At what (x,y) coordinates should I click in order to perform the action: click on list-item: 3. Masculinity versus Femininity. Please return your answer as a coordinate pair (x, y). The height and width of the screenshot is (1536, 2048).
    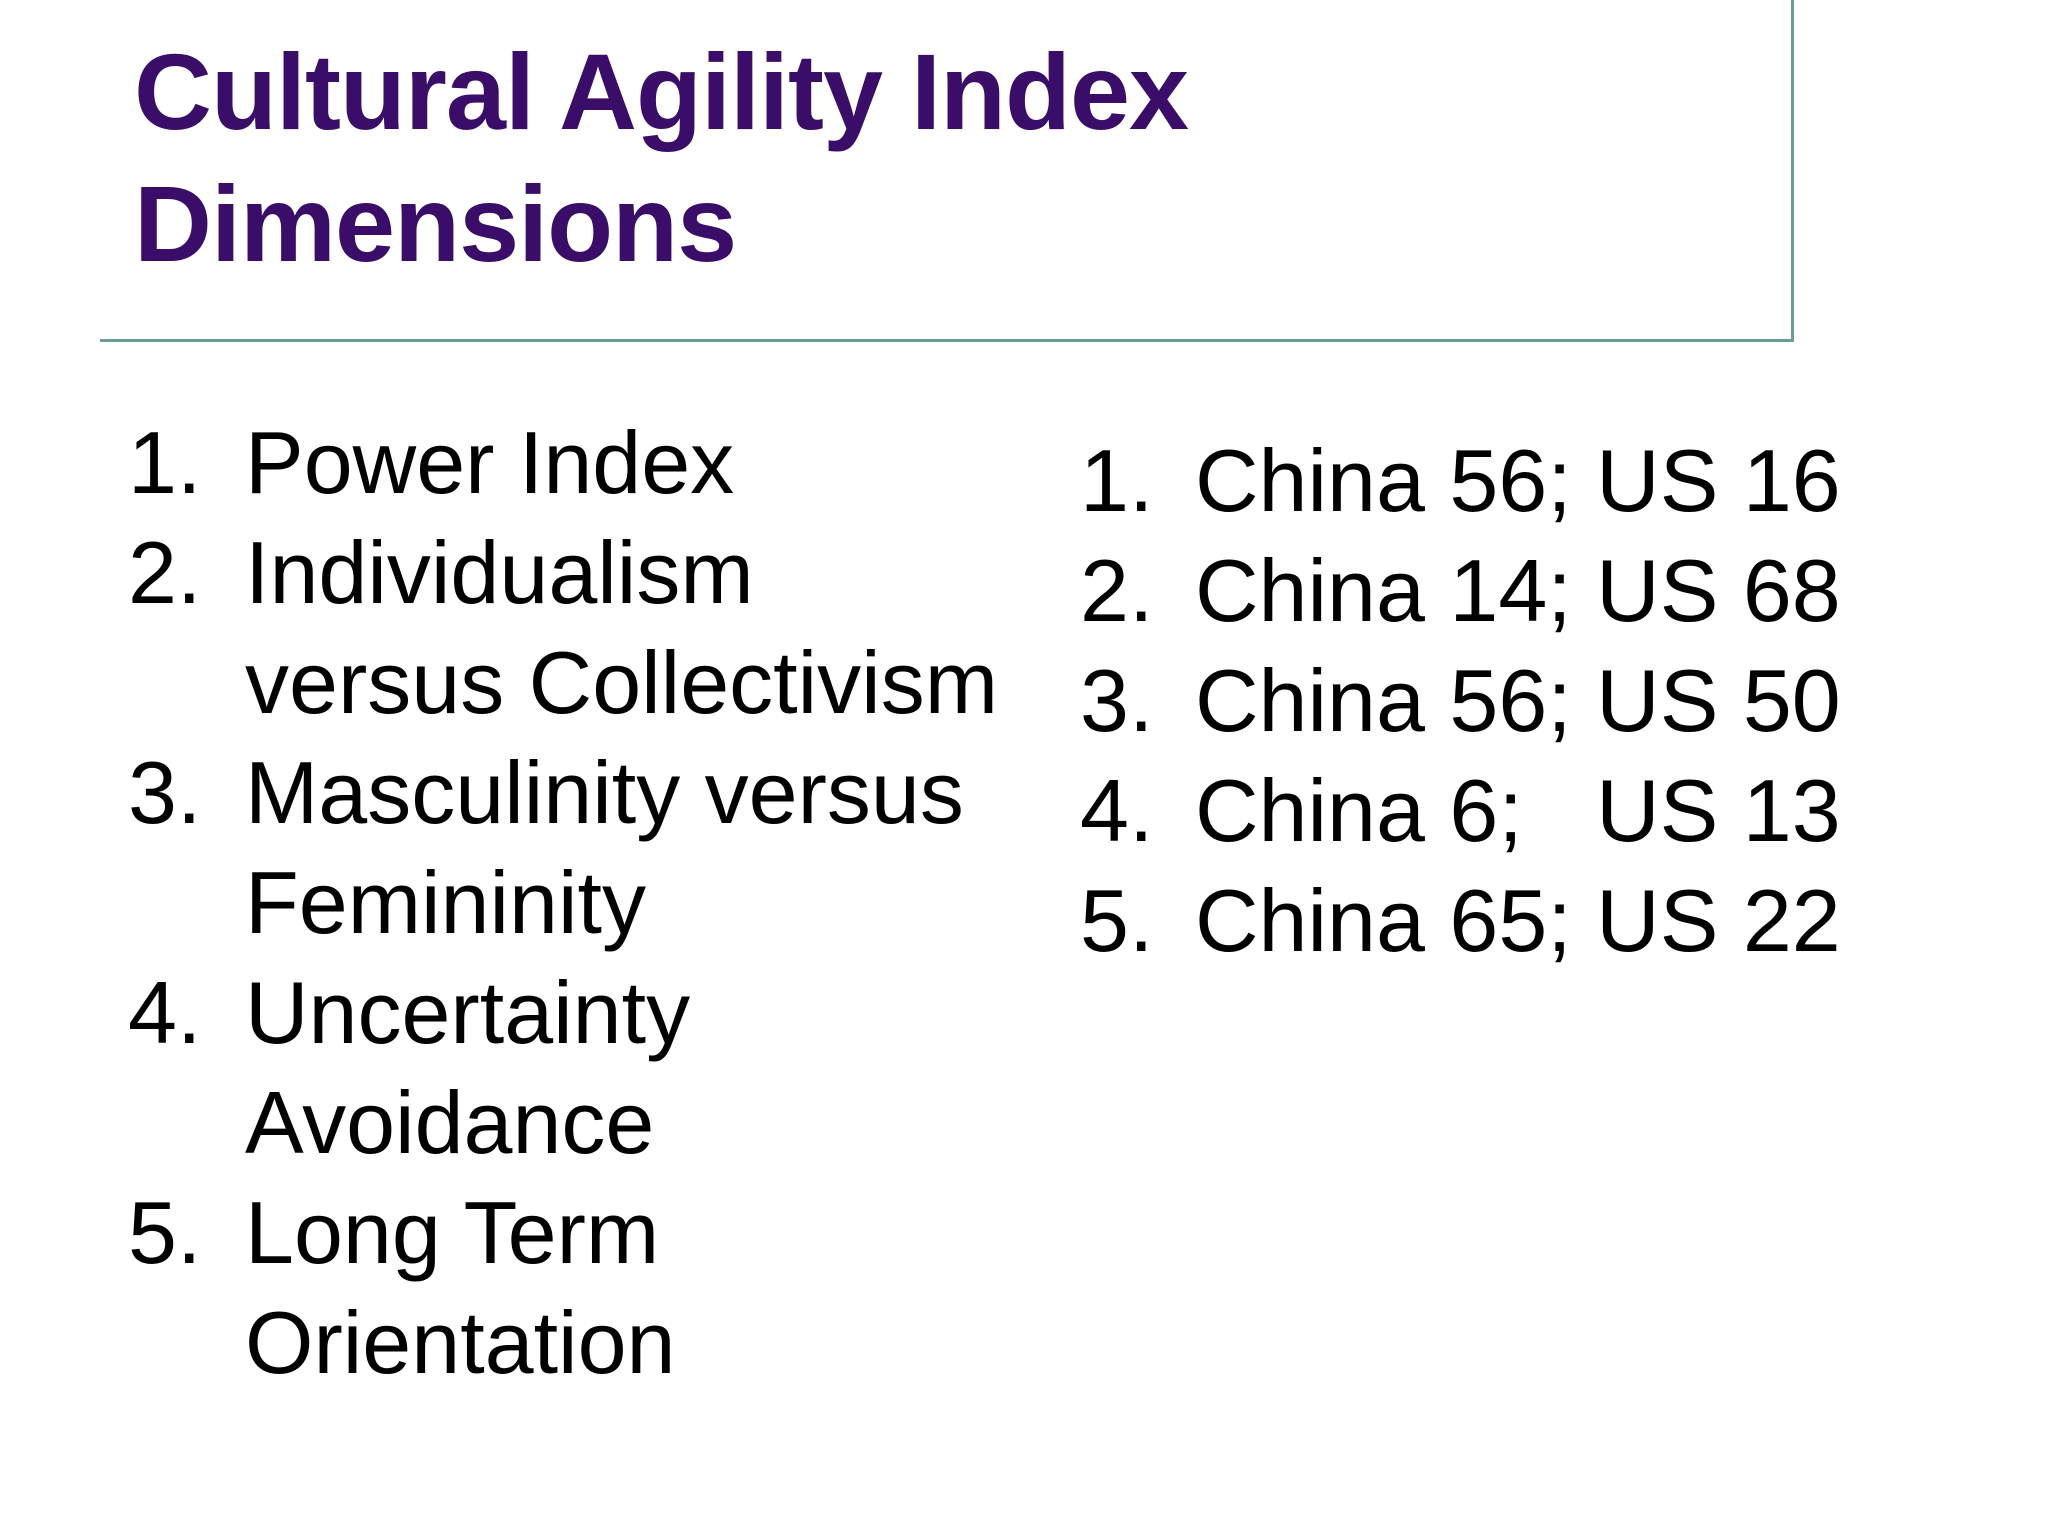
    Looking at the image, I should click on (588, 848).